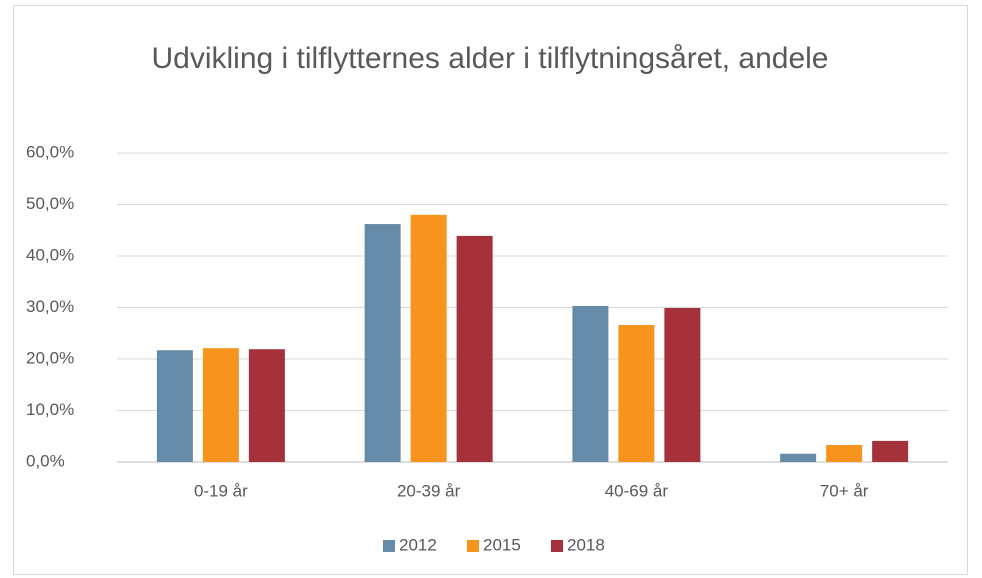  Describe the element at coordinates (45, 460) in the screenshot. I see `y-tick-label: 0,0%` at that location.